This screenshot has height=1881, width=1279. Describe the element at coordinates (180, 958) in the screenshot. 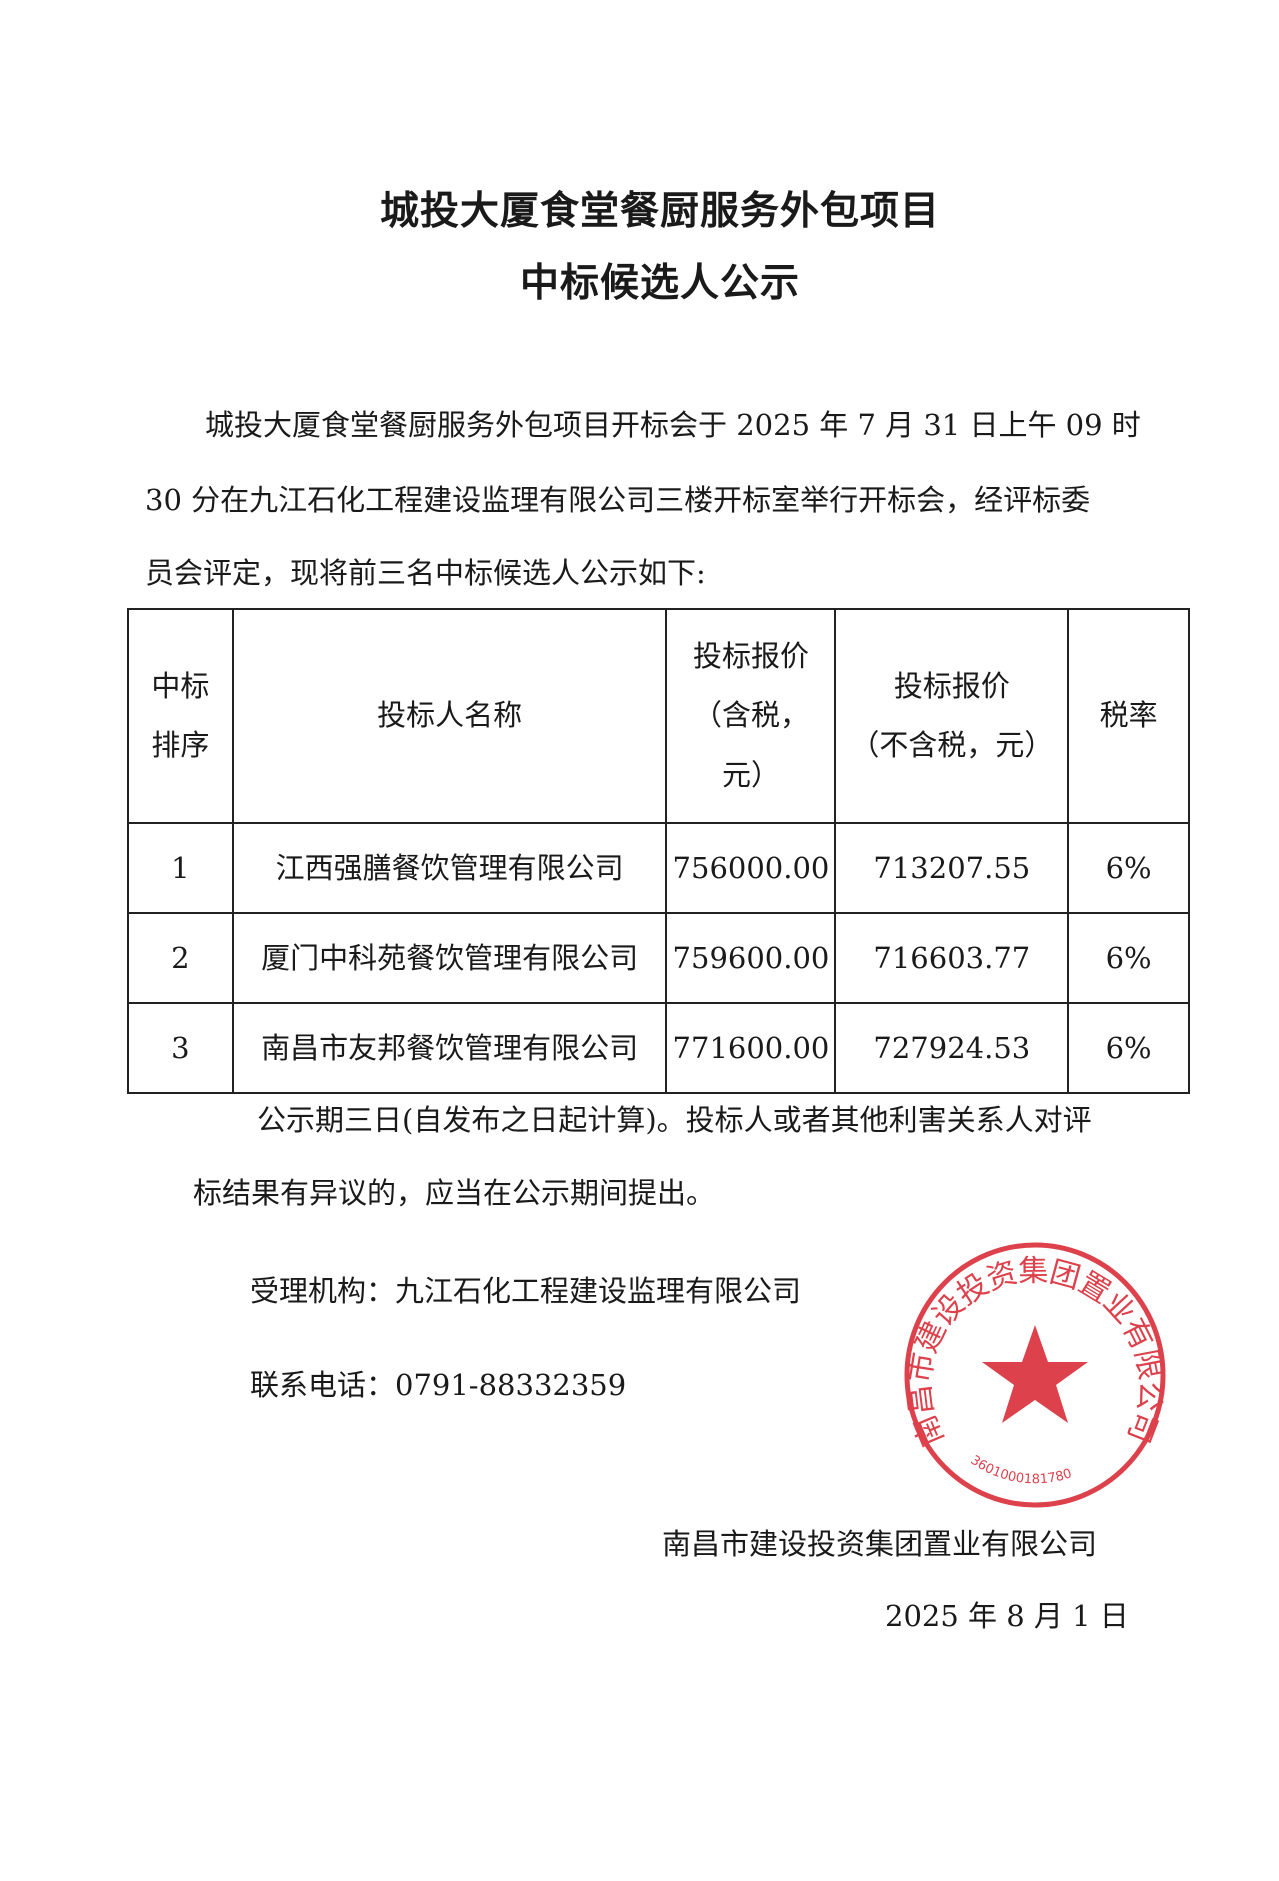

I see `cell-rank: 2` at that location.